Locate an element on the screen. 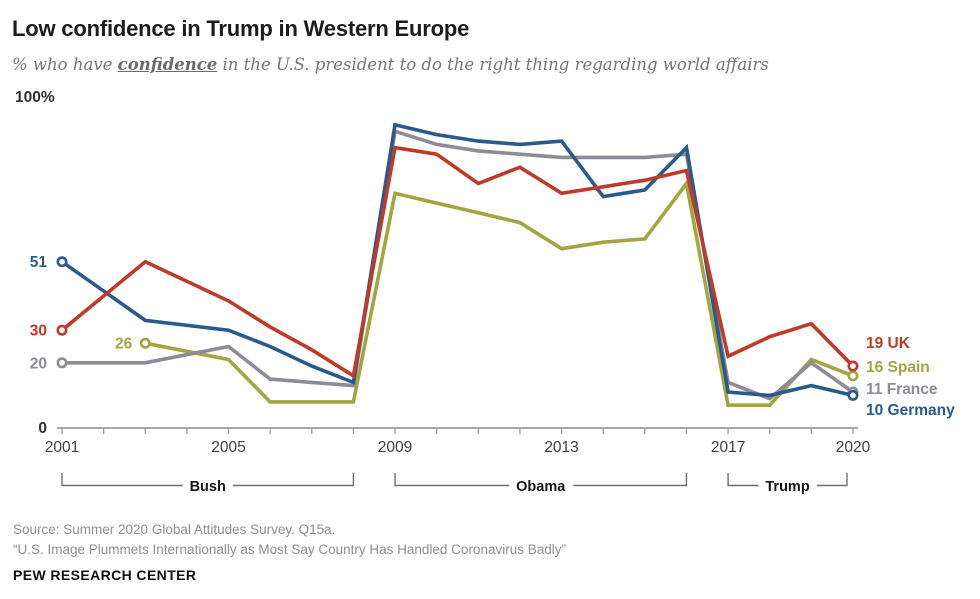 The width and height of the screenshot is (980, 599). start-value-label-france: 20 is located at coordinates (38, 363).